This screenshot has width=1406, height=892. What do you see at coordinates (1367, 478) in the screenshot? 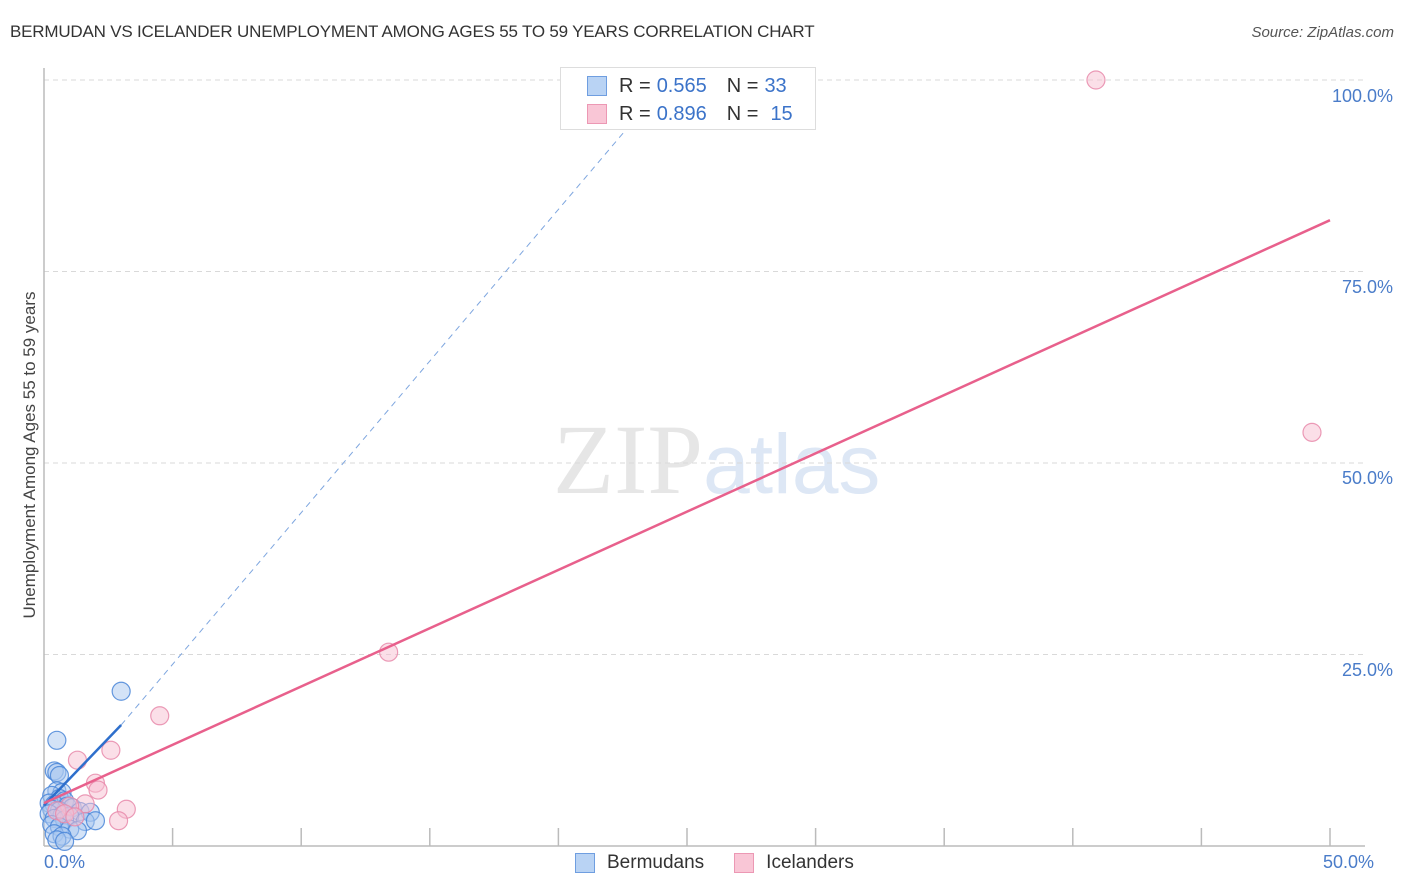
I see `y-tick-50: 50.0%` at bounding box center [1367, 478].